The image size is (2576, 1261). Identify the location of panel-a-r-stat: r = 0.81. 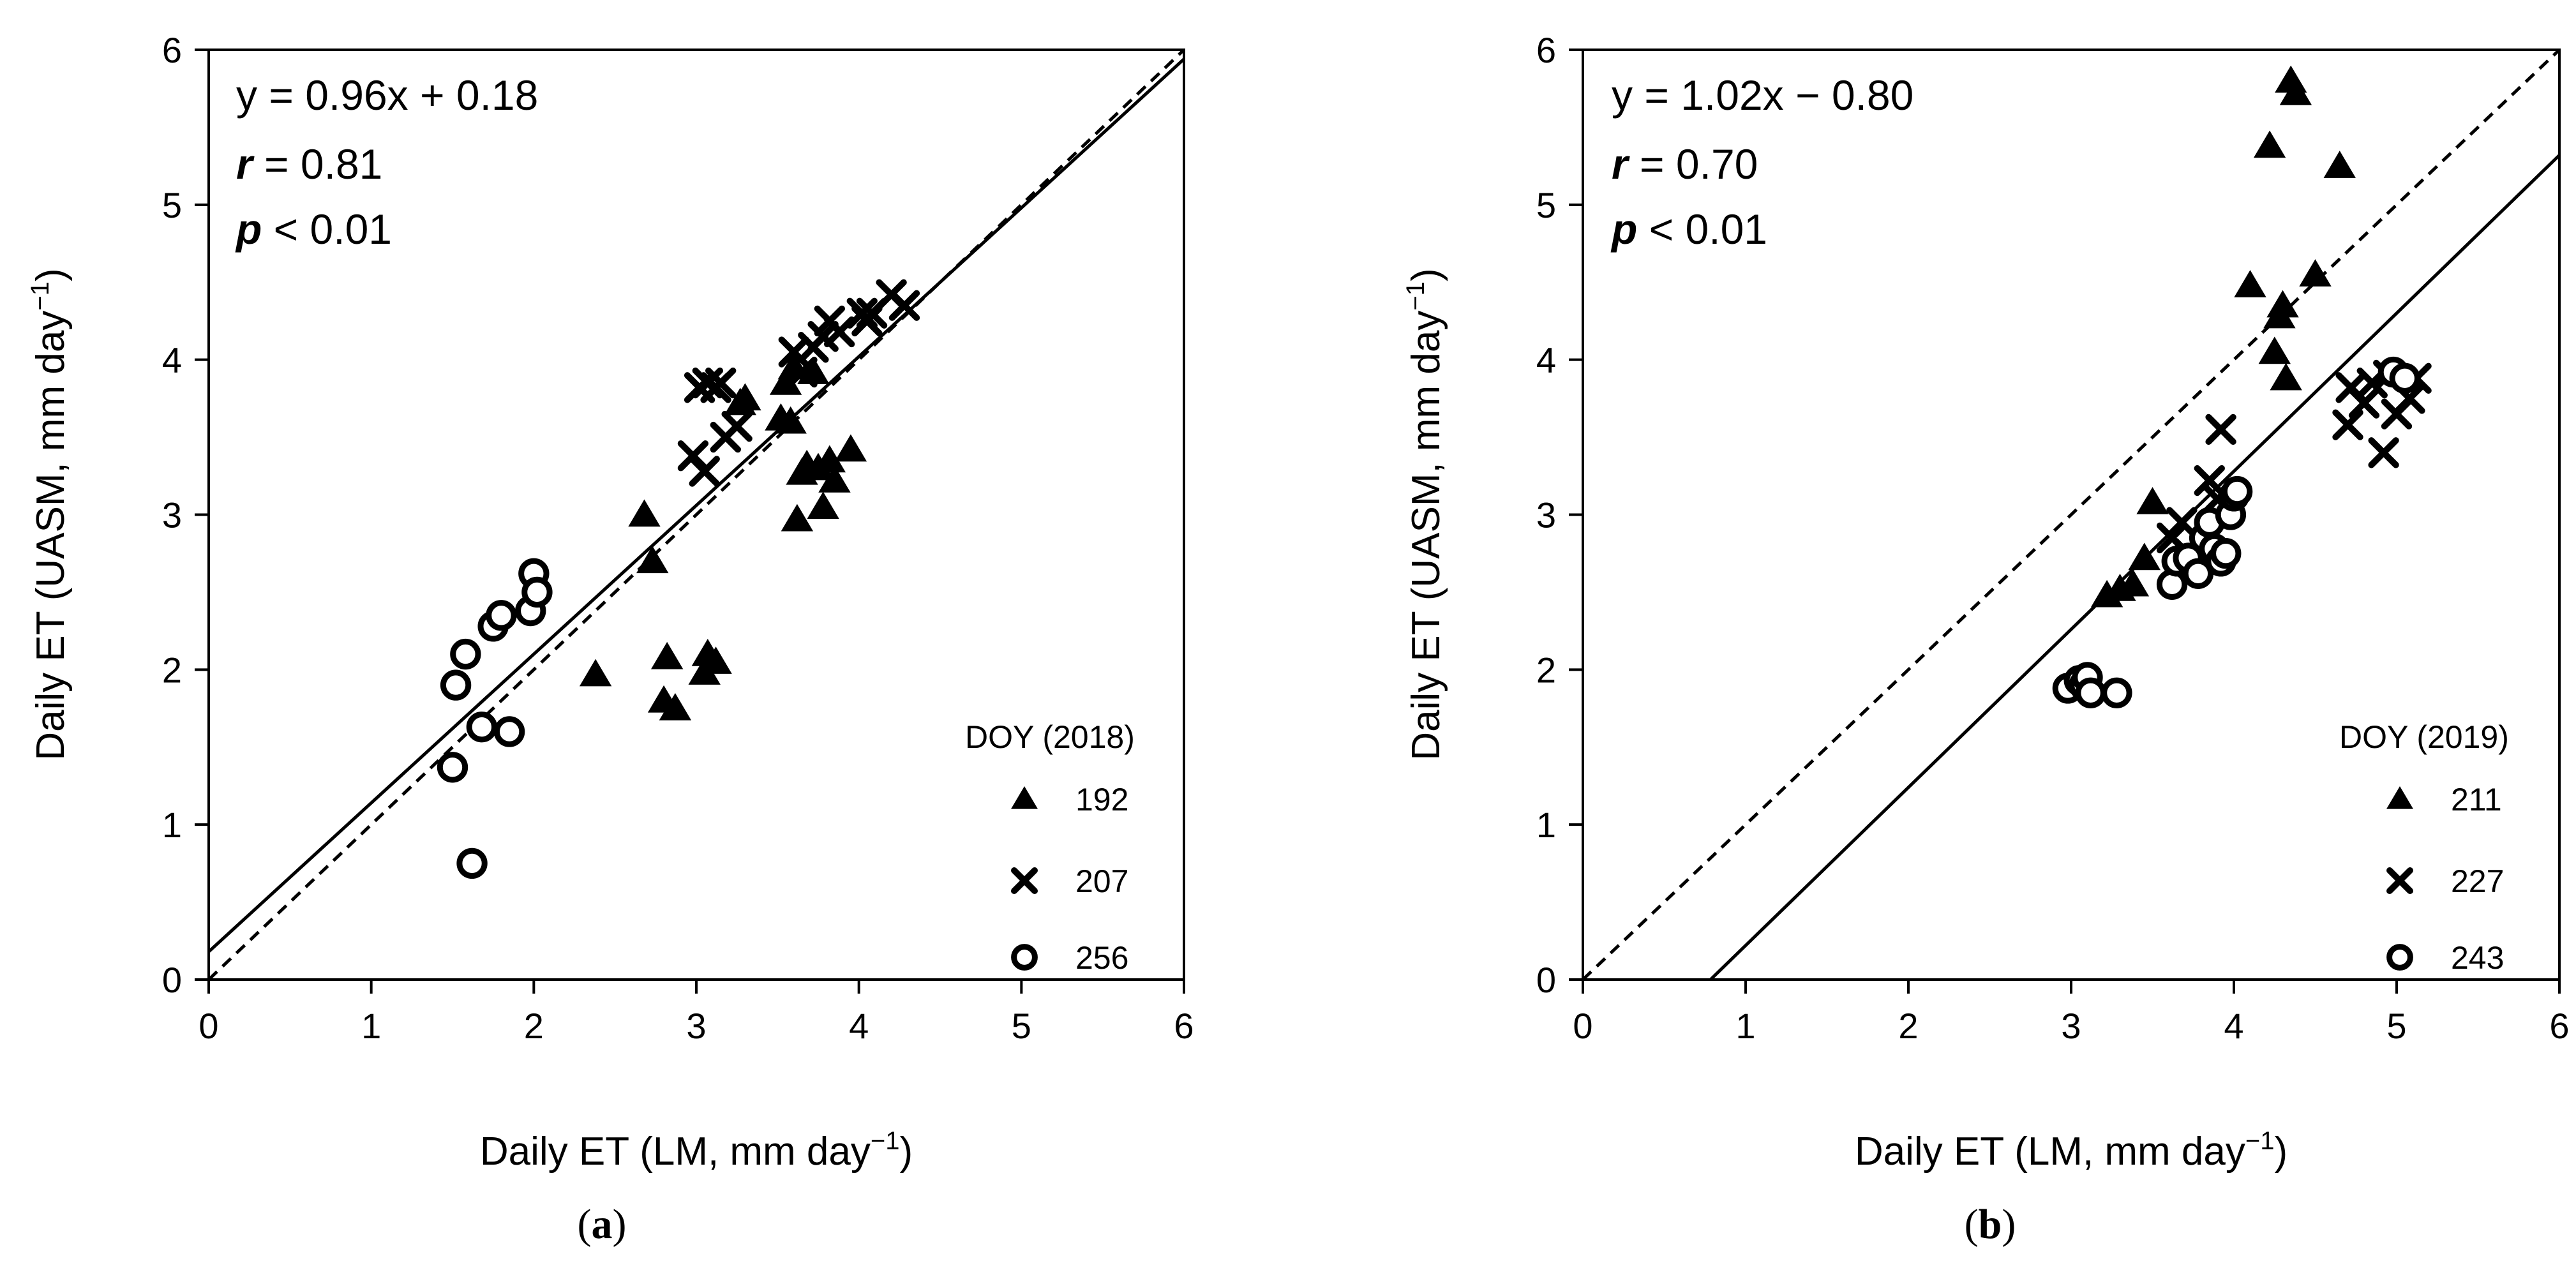
(309, 164).